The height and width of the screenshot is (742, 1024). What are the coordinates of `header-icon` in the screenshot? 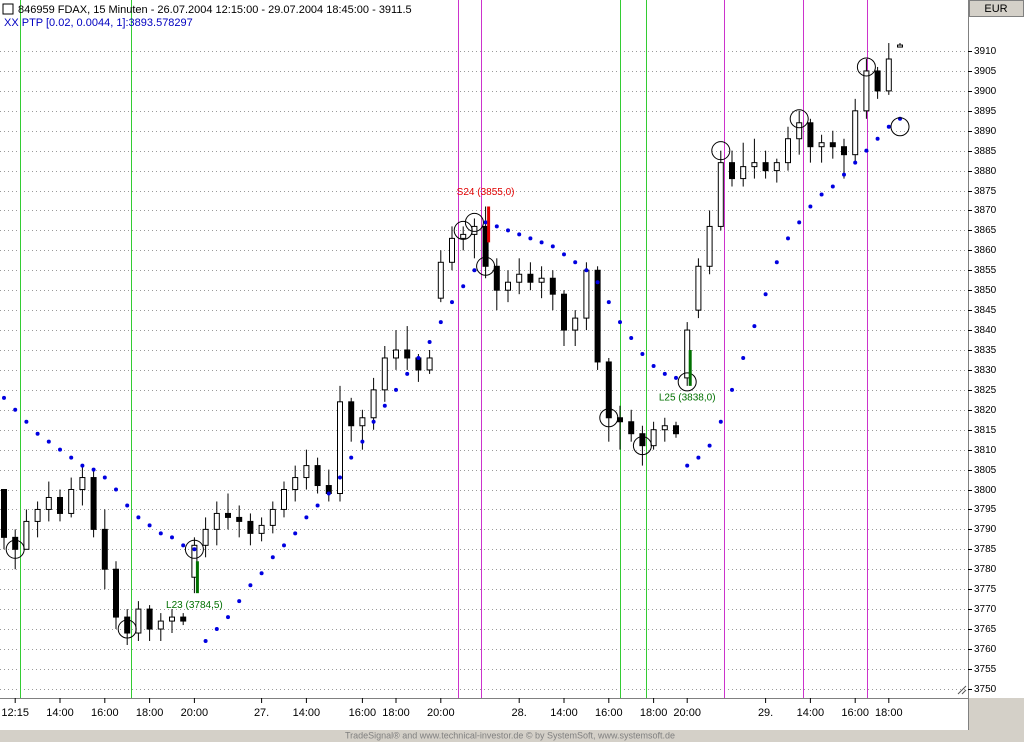 It's located at (8, 9).